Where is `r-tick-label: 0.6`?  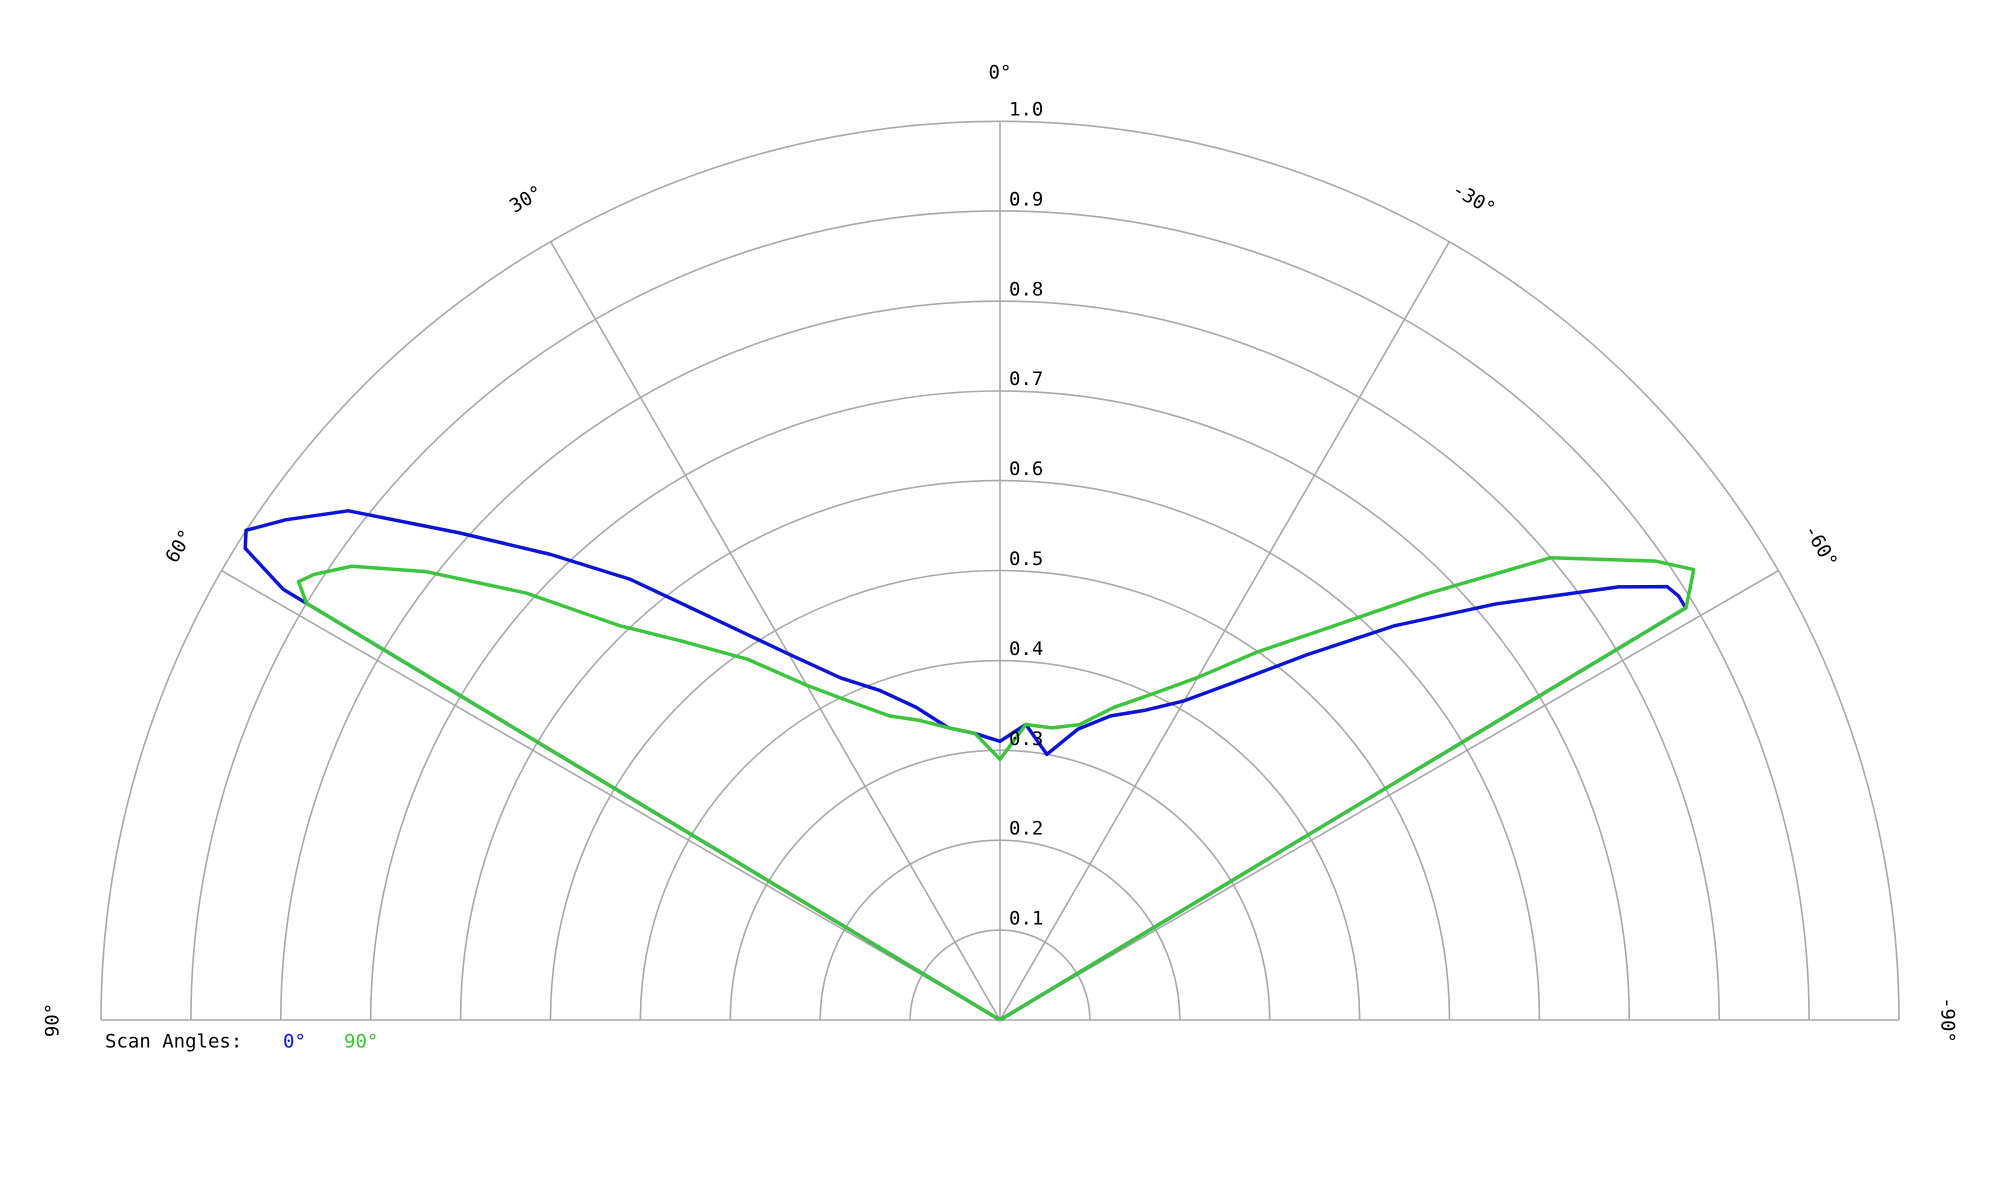 r-tick-label: 0.6 is located at coordinates (1026, 469).